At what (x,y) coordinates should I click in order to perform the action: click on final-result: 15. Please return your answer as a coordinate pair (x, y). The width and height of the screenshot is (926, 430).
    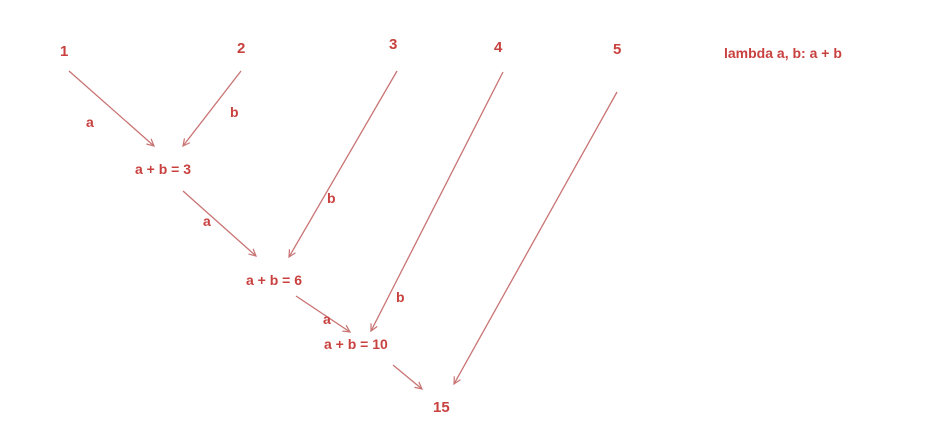
    Looking at the image, I should click on (441, 407).